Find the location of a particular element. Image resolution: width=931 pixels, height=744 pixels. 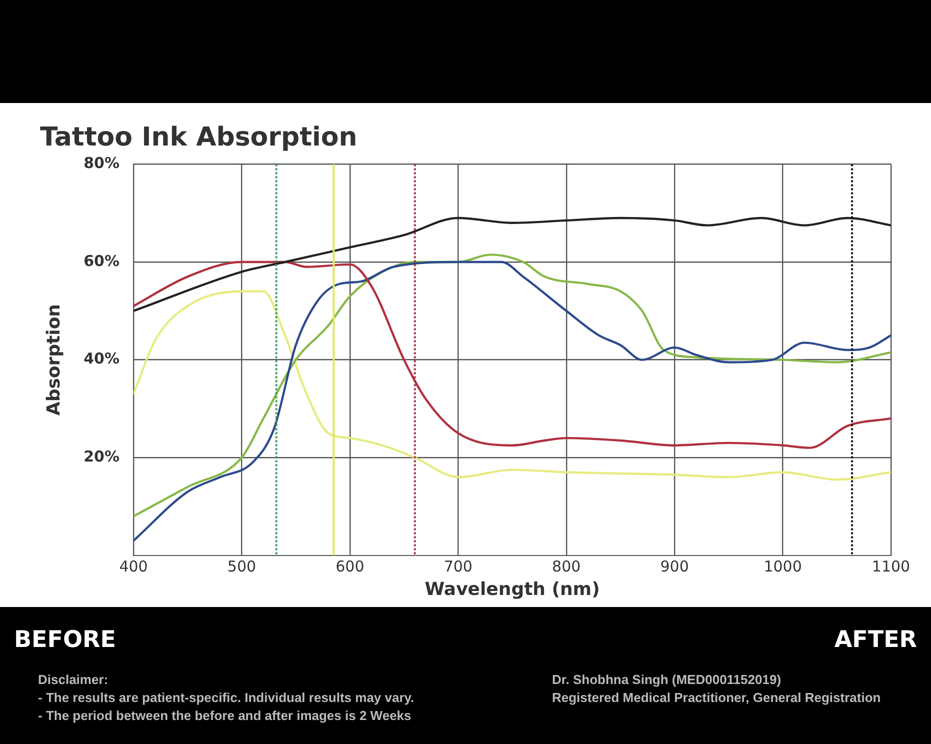

y-tick-label: 20% is located at coordinates (102, 456).